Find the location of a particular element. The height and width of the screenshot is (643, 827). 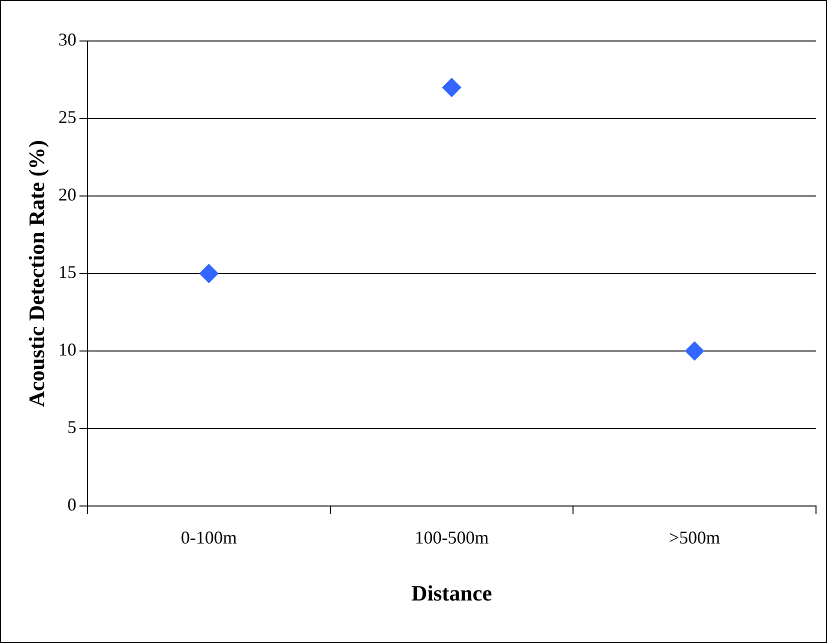

y-tick-label: 25 is located at coordinates (67, 117).